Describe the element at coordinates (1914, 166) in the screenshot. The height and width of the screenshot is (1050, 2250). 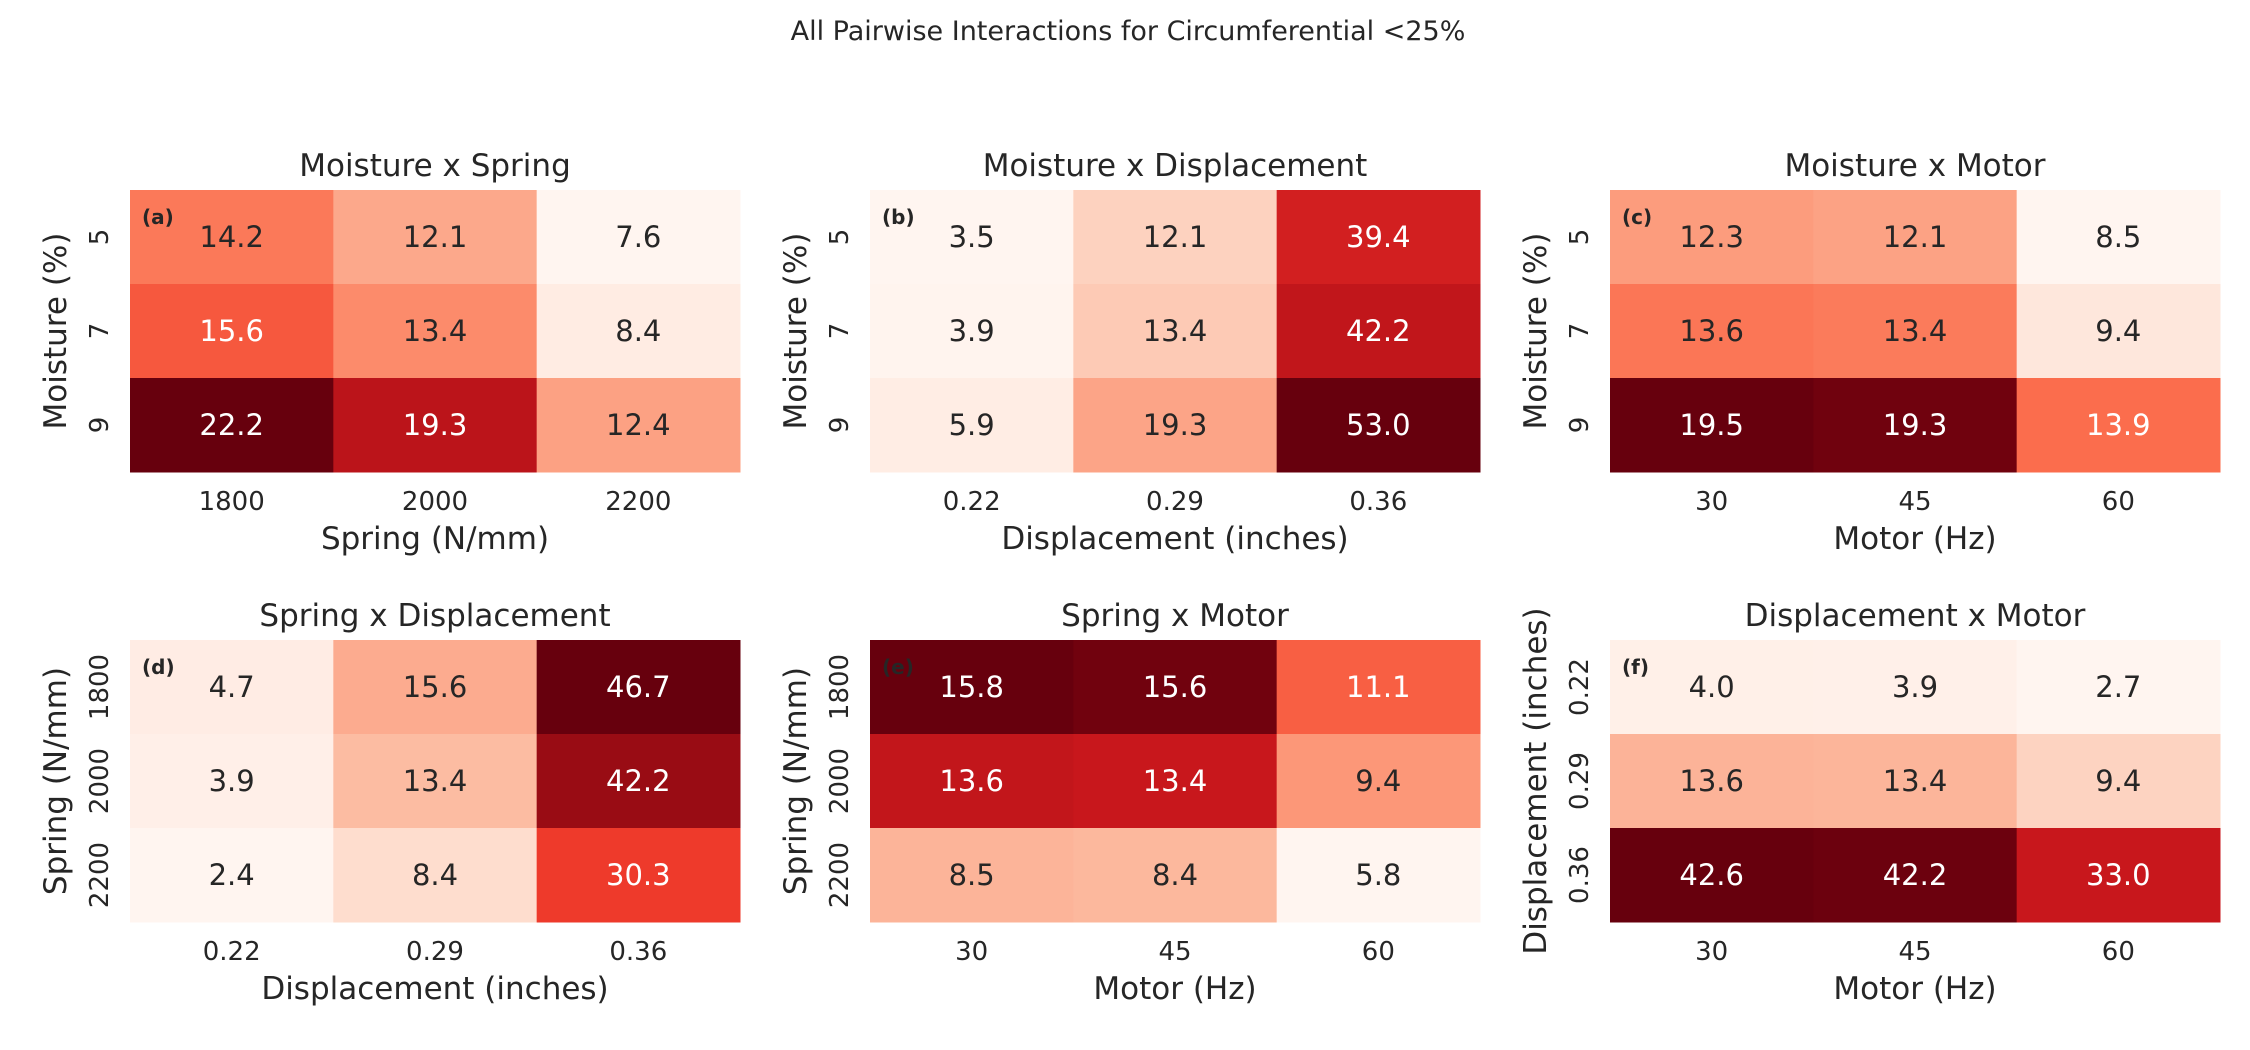
I see `subplot-title: Moisture x Motor` at that location.